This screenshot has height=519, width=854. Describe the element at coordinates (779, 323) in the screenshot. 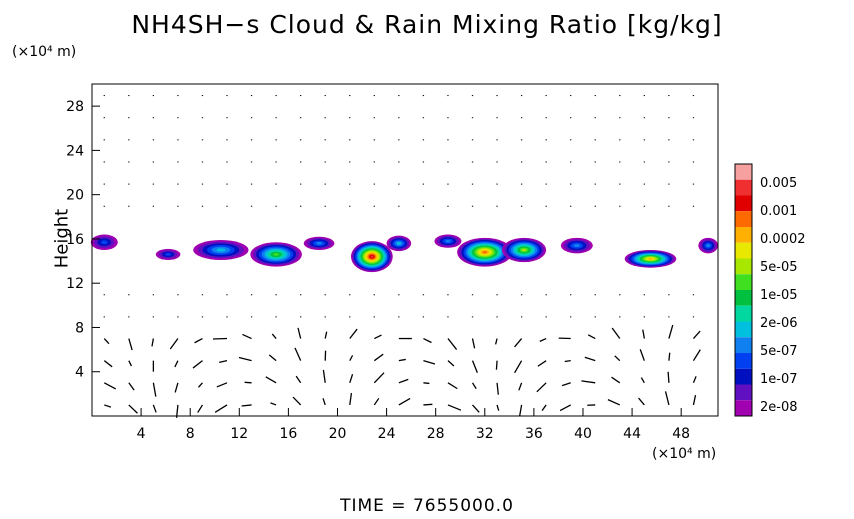

I see `colorbar-label: 2e-06` at that location.